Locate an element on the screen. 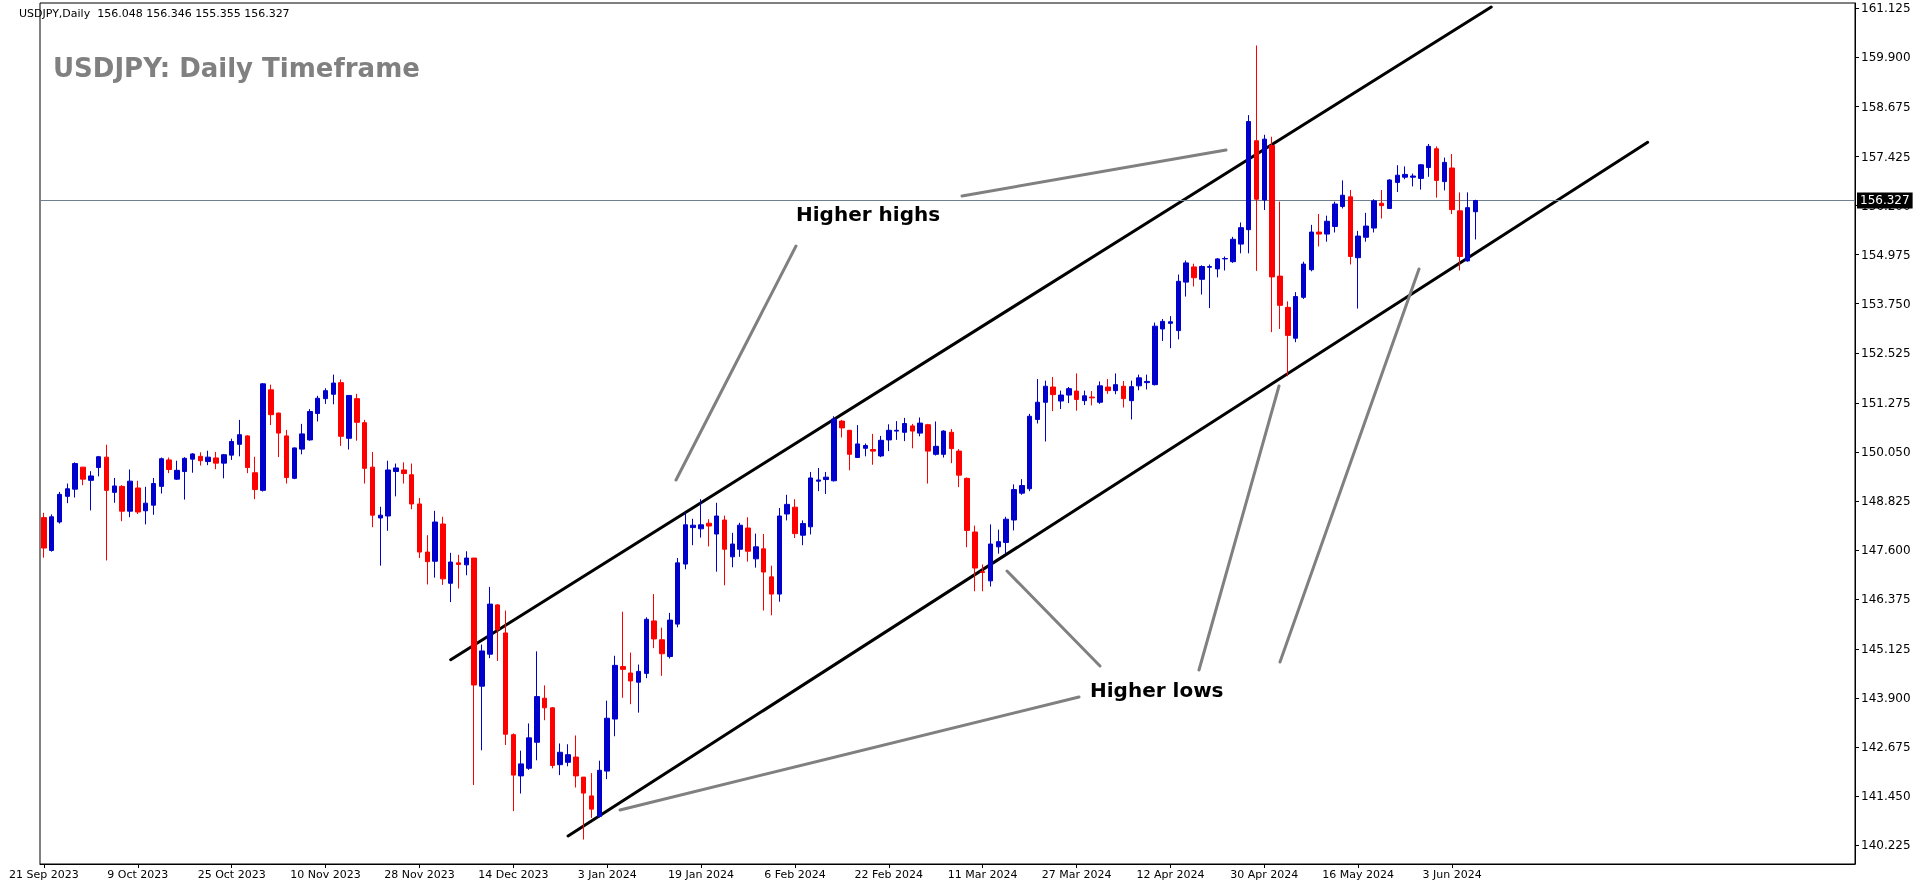 The image size is (1916, 884). x-tick-label: 30 Apr 2024 is located at coordinates (1264, 874).